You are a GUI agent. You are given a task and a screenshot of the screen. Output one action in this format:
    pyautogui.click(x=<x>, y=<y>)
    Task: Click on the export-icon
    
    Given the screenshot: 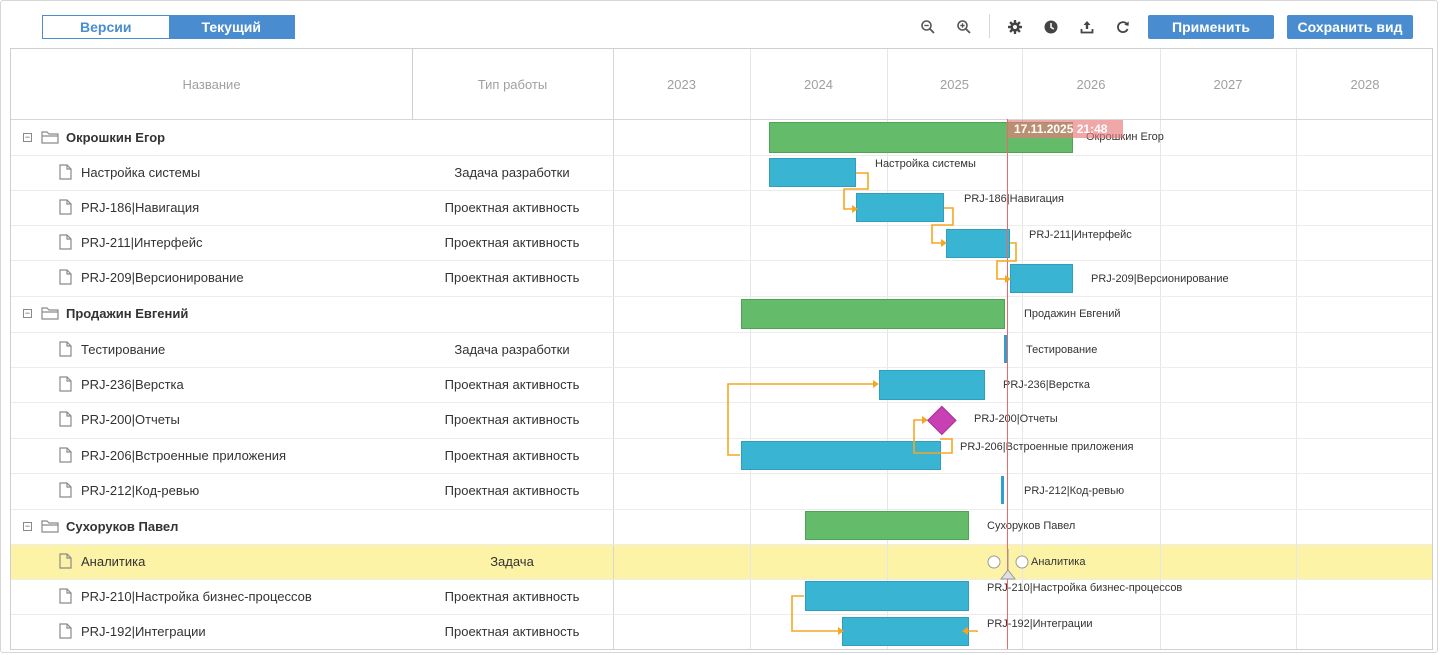 What is the action you would take?
    pyautogui.click(x=1087, y=27)
    